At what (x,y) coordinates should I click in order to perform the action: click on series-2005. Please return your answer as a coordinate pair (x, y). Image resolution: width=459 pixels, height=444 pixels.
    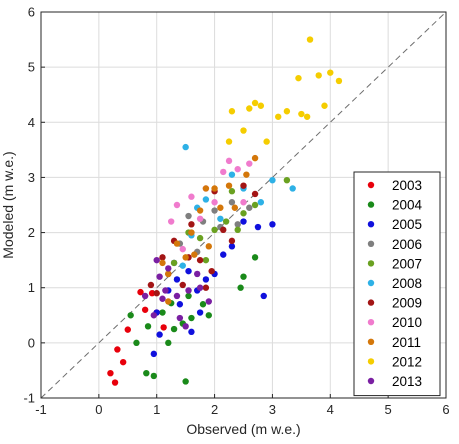
    Looking at the image, I should click on (213, 288).